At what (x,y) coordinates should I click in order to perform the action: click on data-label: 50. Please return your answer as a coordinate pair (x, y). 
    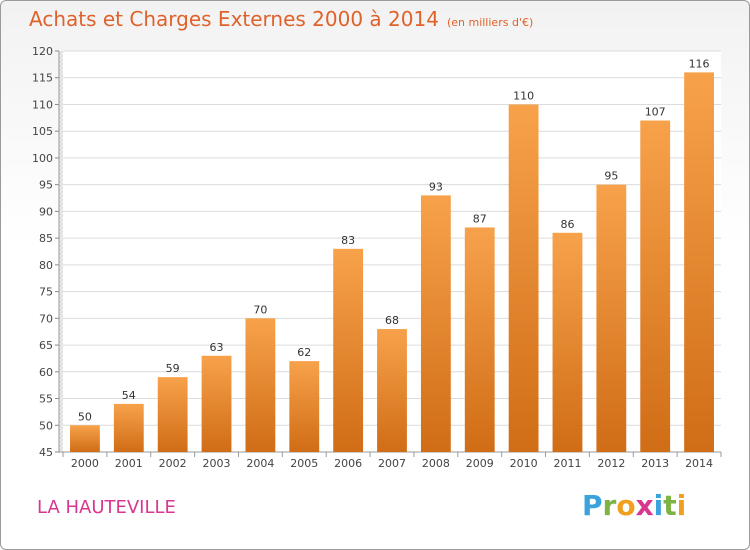
    Looking at the image, I should click on (85, 416).